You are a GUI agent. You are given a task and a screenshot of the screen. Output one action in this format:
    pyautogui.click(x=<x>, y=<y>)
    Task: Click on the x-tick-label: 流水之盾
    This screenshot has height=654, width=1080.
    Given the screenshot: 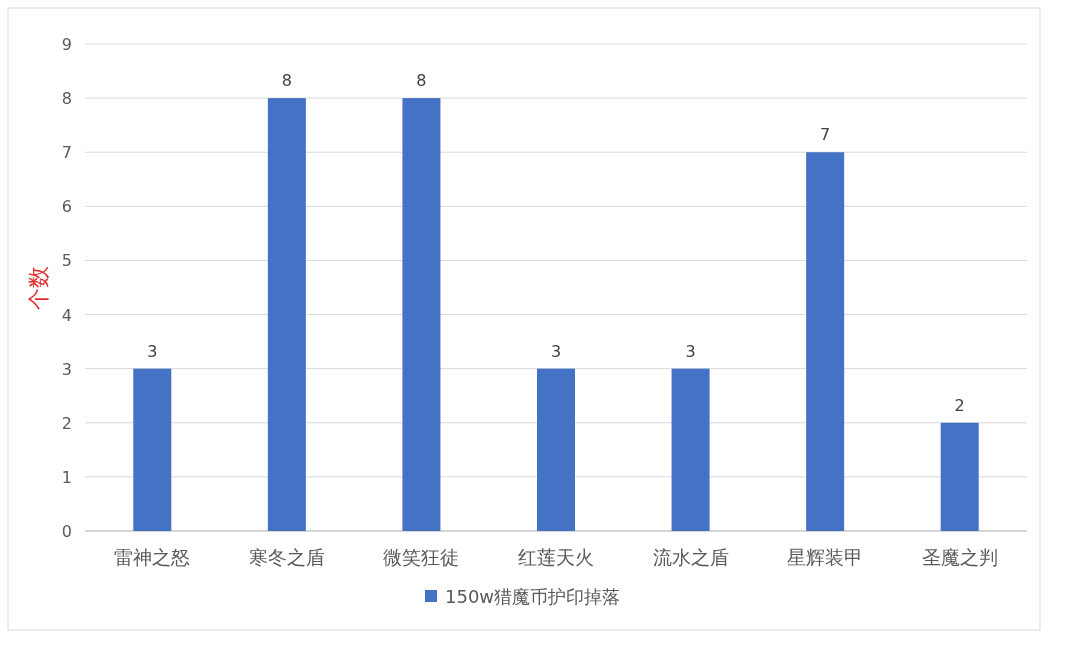 What is the action you would take?
    pyautogui.click(x=690, y=557)
    